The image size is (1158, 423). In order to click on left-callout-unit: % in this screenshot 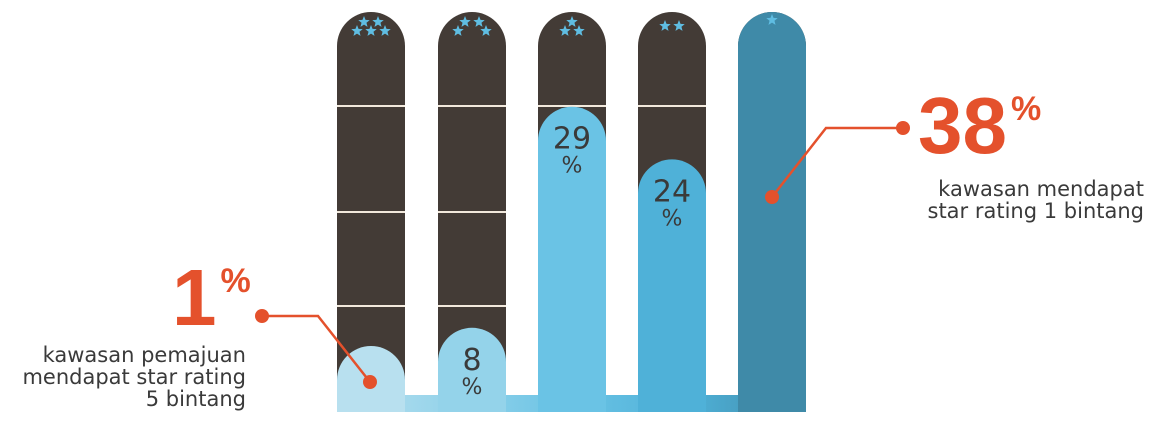, I will do `click(235, 281)`.